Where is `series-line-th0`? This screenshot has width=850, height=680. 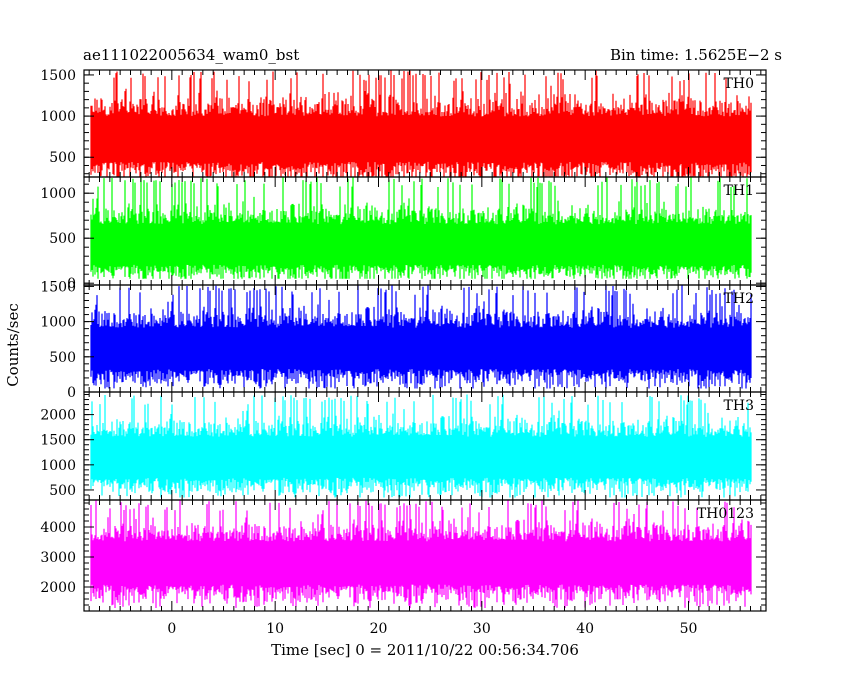 series-line-th0 is located at coordinates (421, 123).